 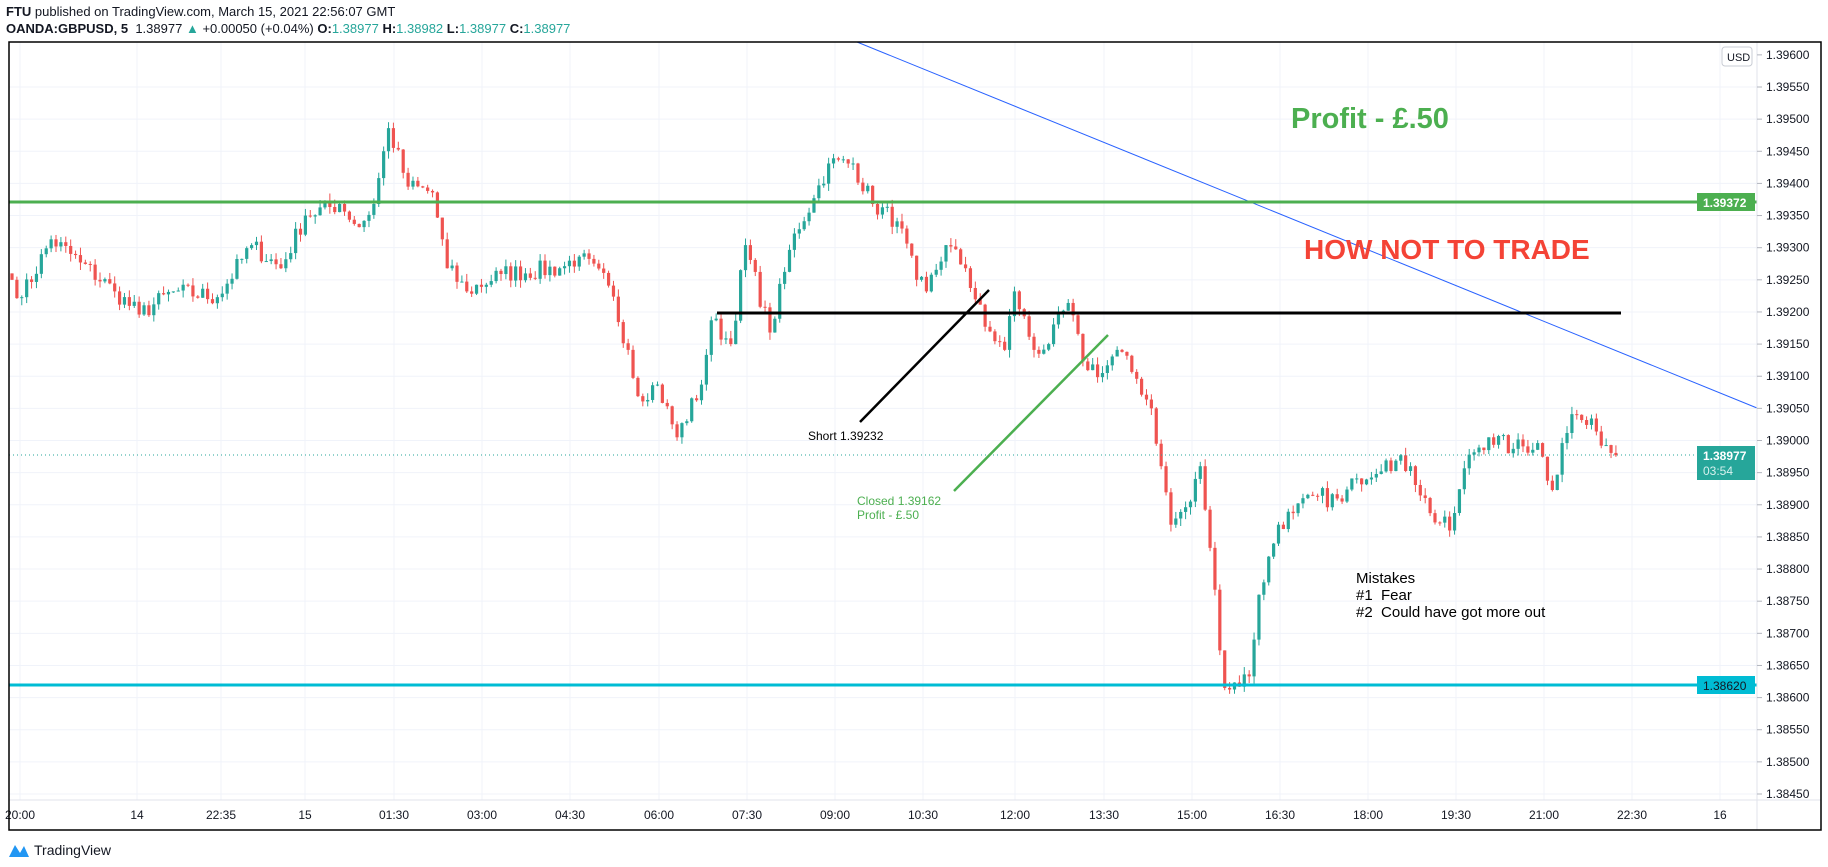 I want to click on short-label: Short 1.39232, so click(x=846, y=436).